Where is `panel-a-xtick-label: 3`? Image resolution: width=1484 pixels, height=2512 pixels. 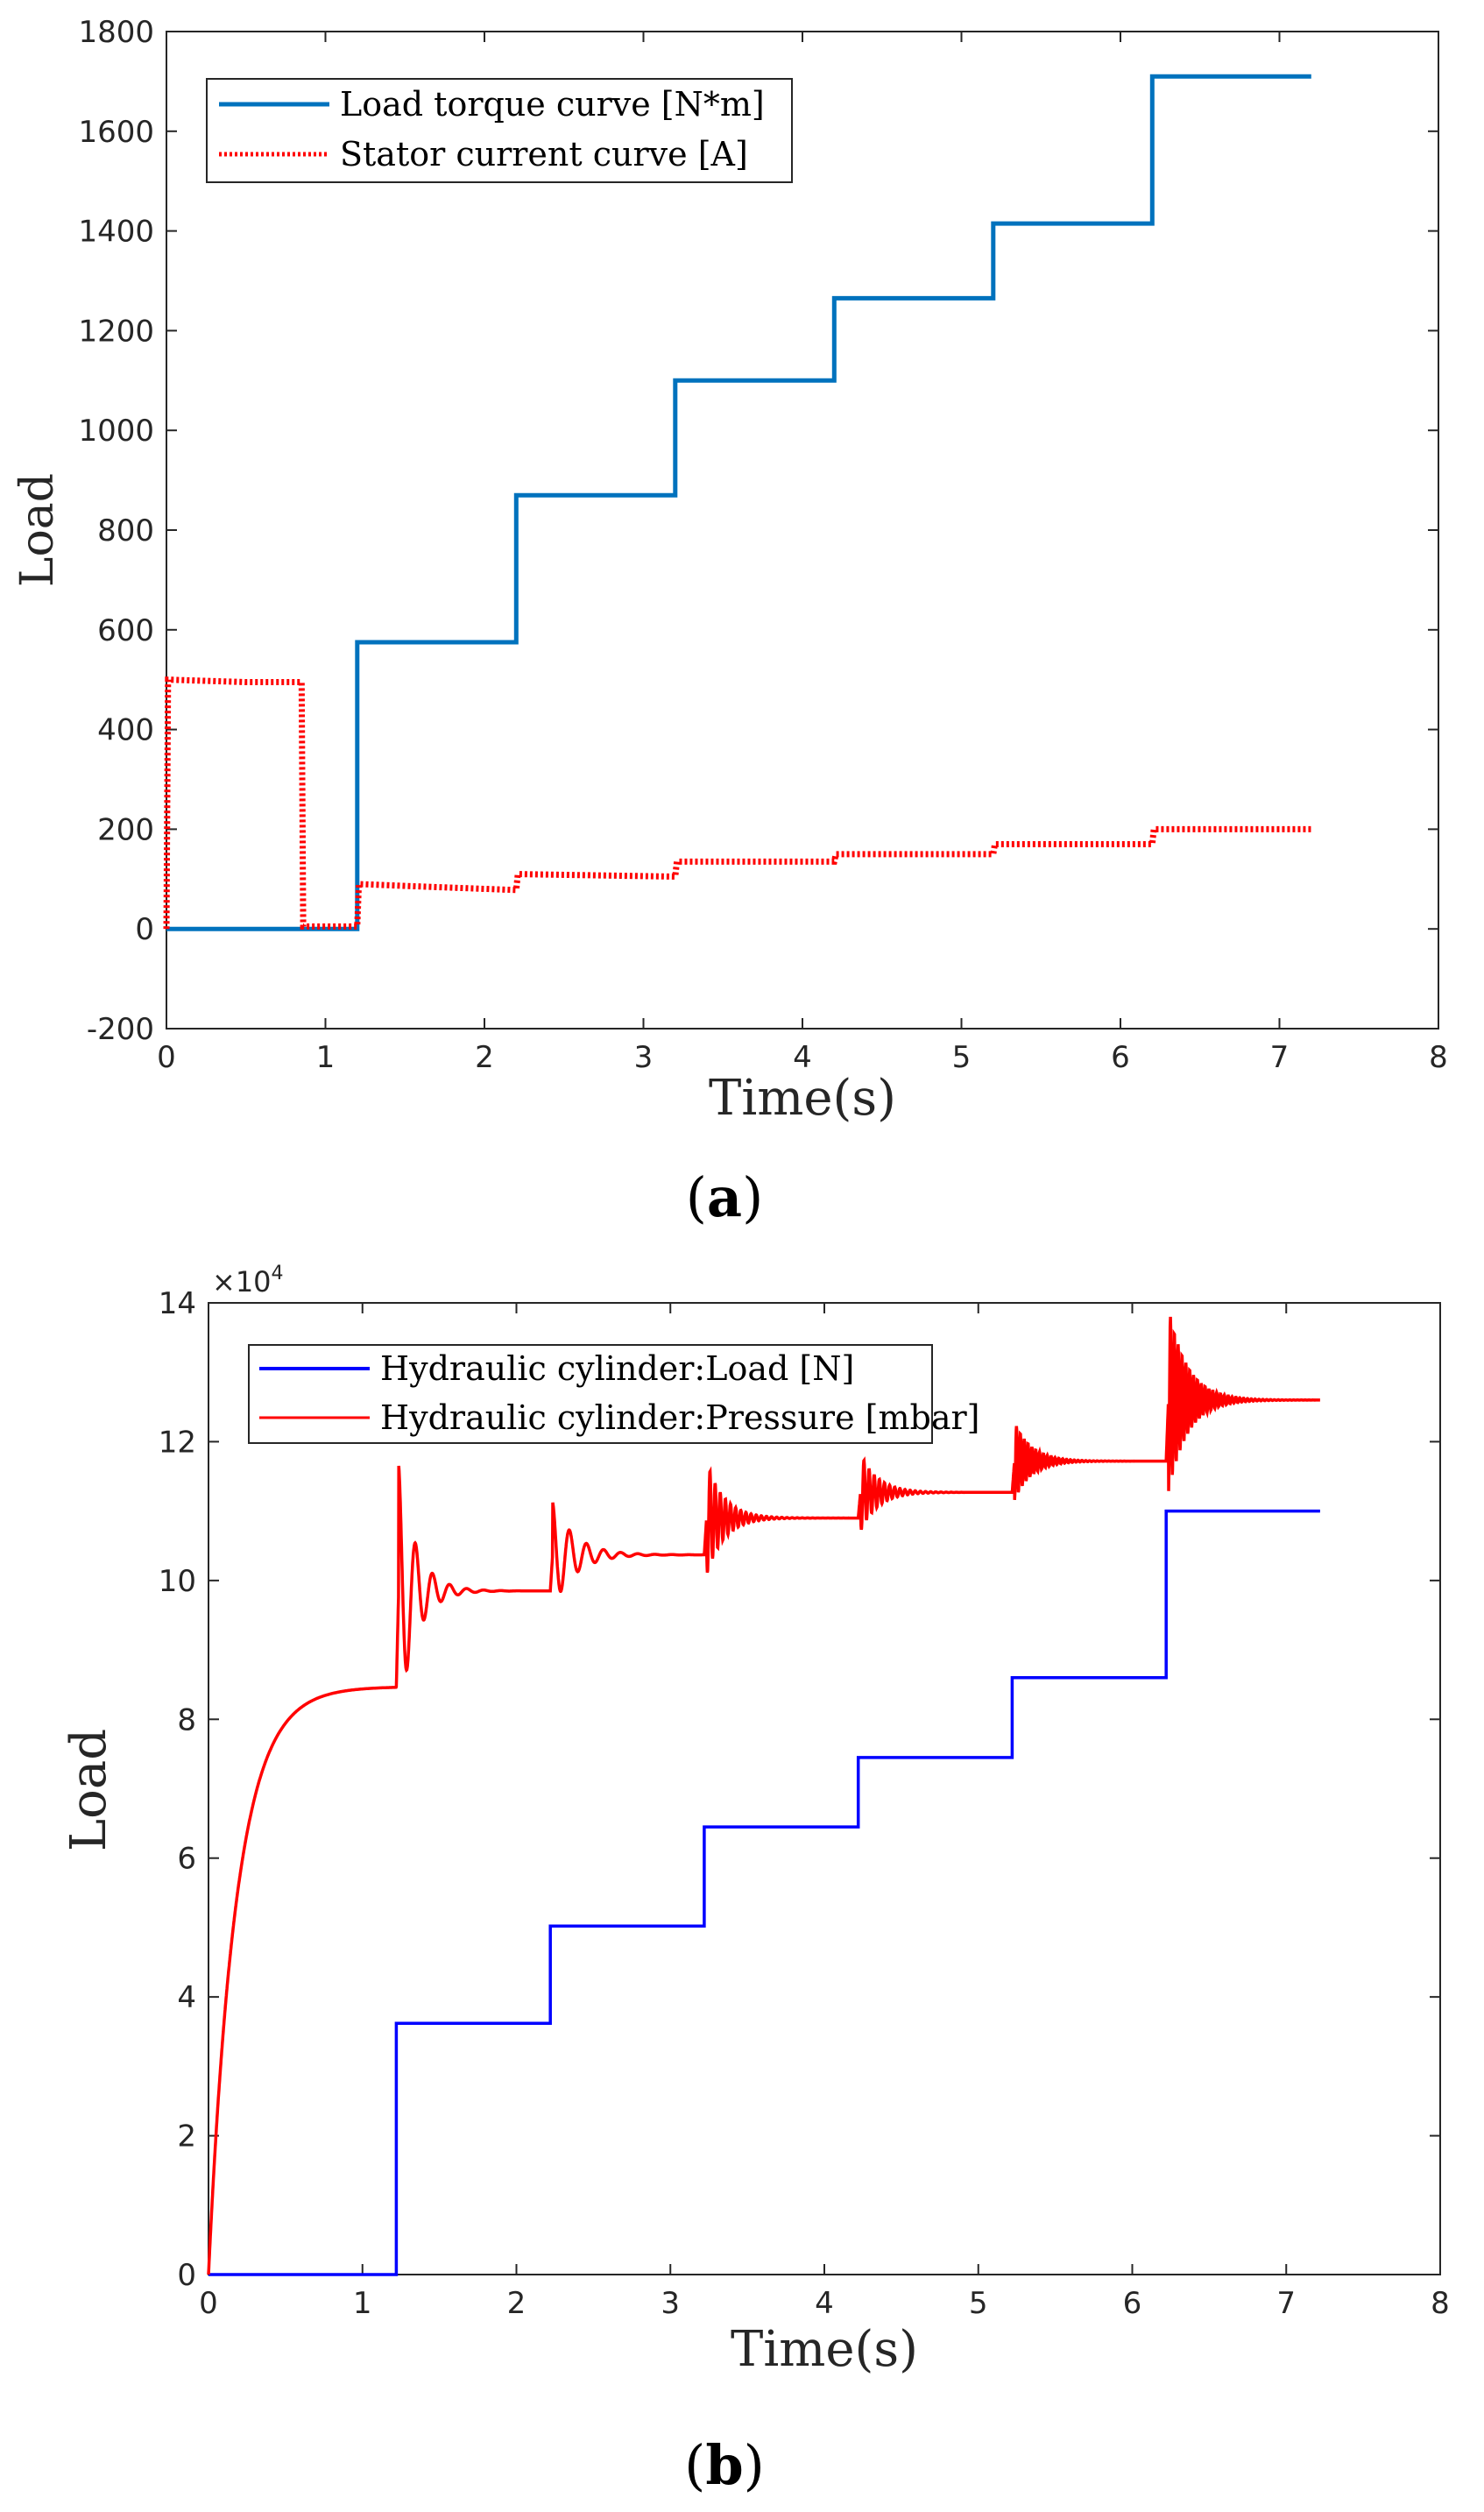 panel-a-xtick-label: 3 is located at coordinates (644, 1057).